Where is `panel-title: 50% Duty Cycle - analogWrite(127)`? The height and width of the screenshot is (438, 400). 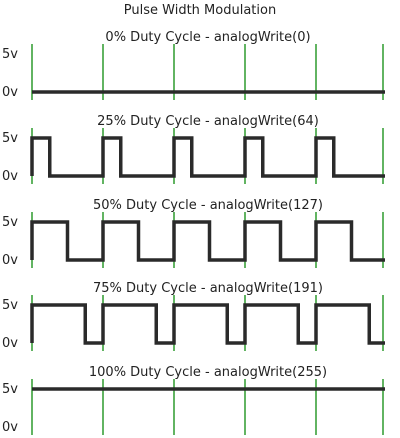 panel-title: 50% Duty Cycle - analogWrite(127) is located at coordinates (208, 205).